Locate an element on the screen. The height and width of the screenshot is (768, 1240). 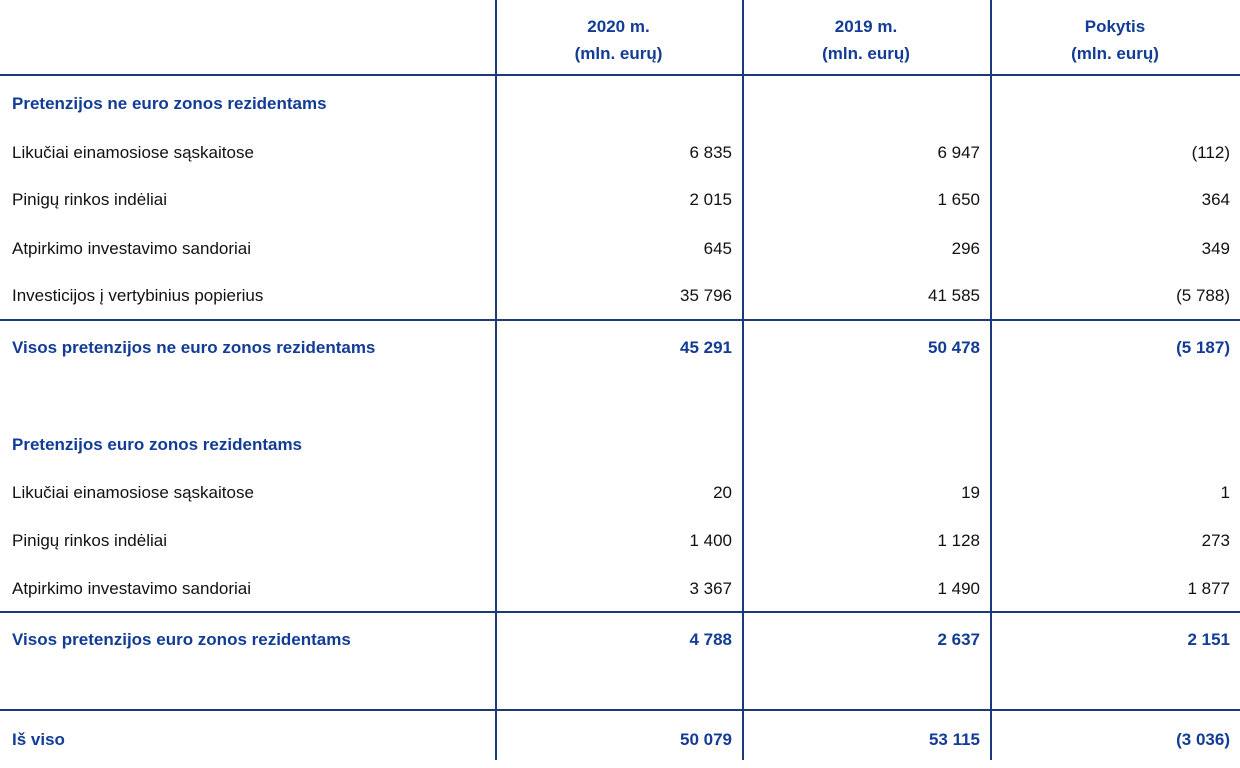
value-cell: 1 877 is located at coordinates (1208, 588).